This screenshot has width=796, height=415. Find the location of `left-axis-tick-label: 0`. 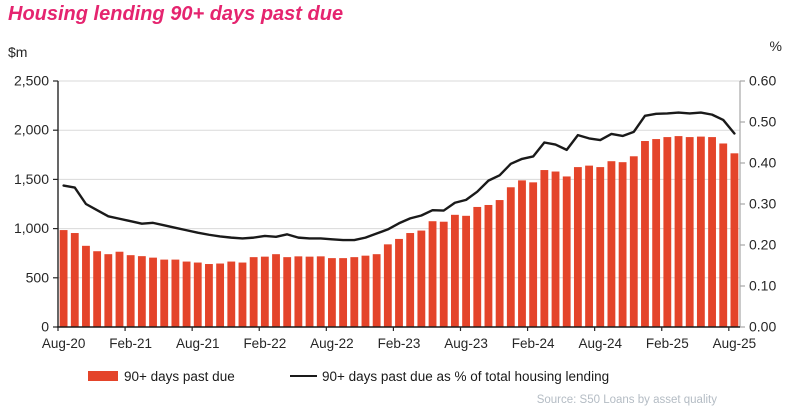

left-axis-tick-label: 0 is located at coordinates (45, 327).